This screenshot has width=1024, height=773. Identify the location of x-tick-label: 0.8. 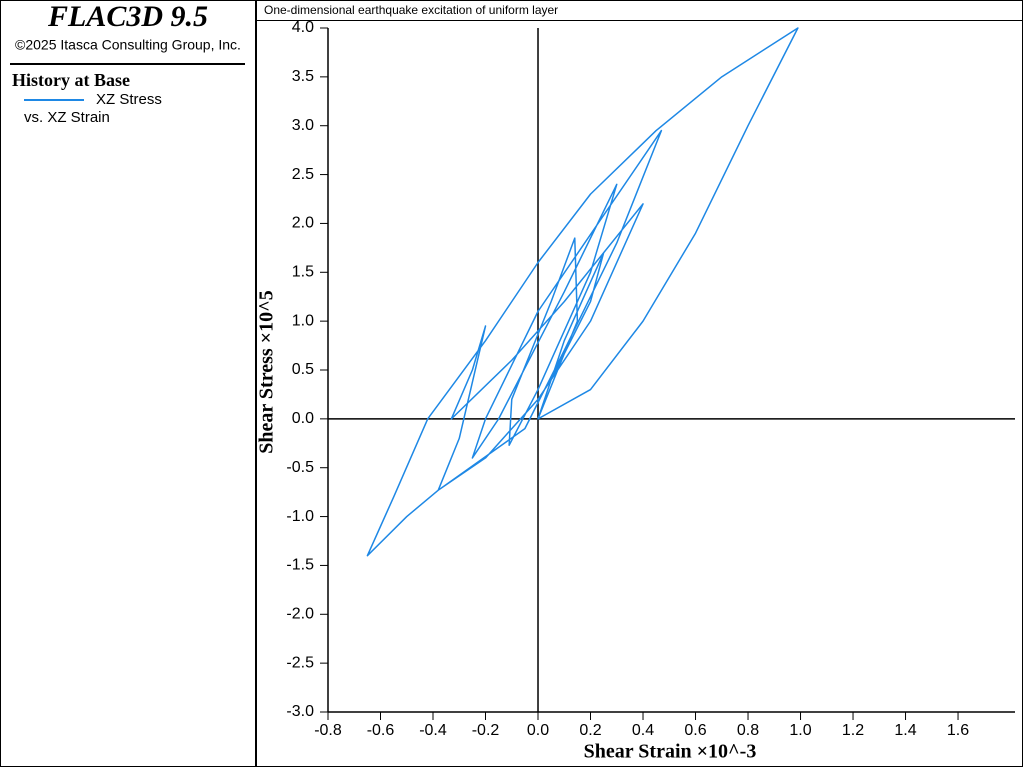
(748, 730).